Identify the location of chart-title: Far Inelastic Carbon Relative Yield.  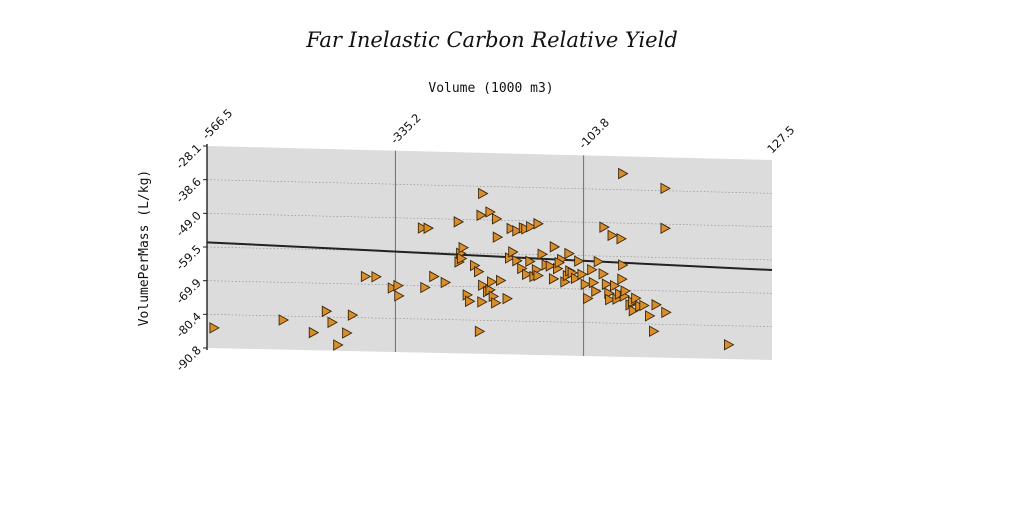
(491, 40).